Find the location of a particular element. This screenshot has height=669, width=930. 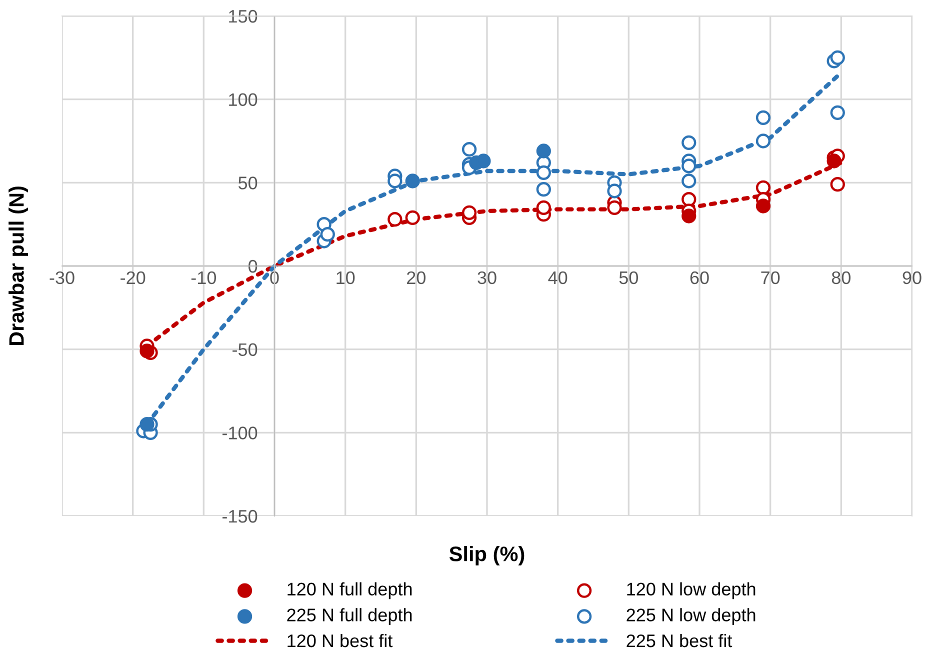

legend-label: 225 N best fit is located at coordinates (679, 641).